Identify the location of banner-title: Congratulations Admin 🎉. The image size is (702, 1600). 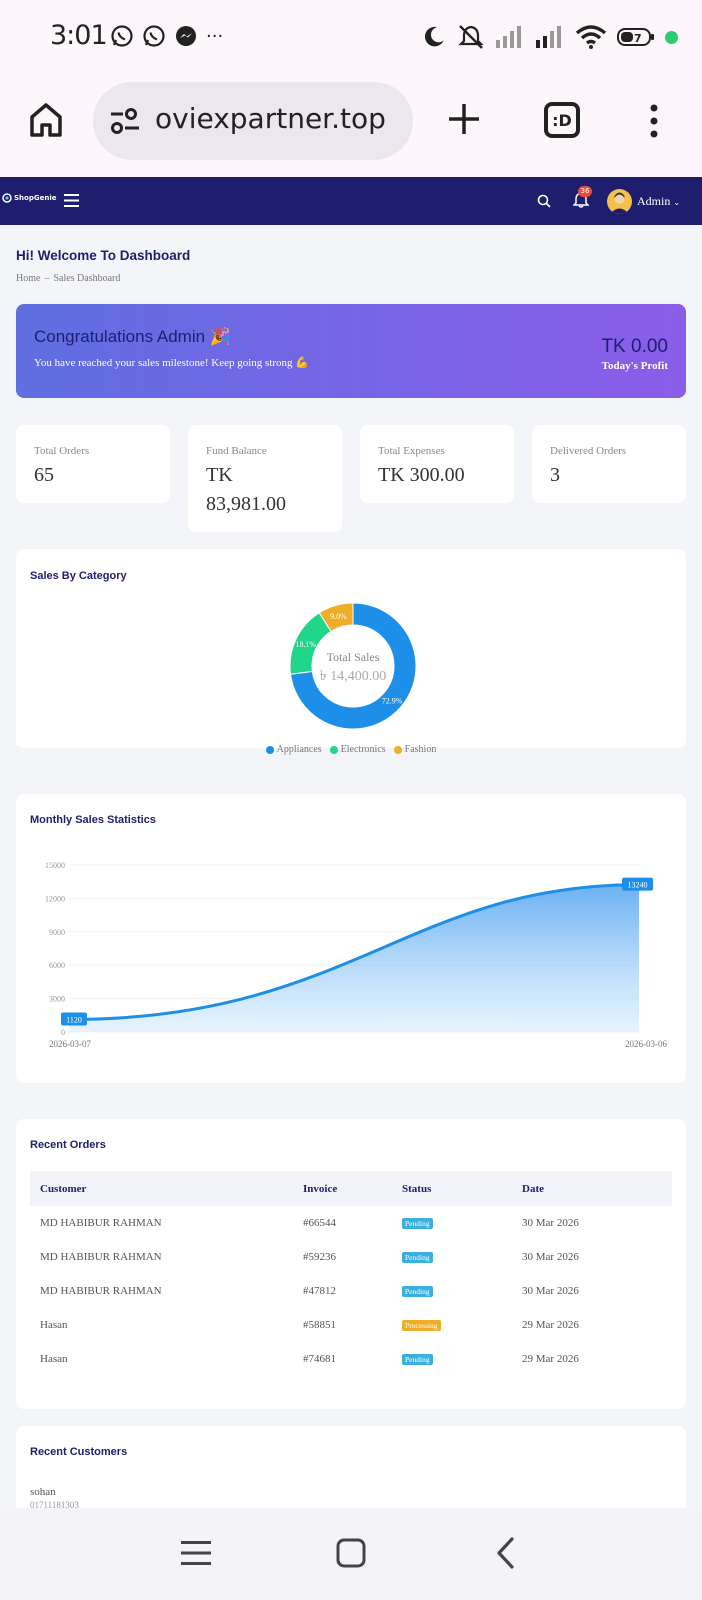
(132, 336).